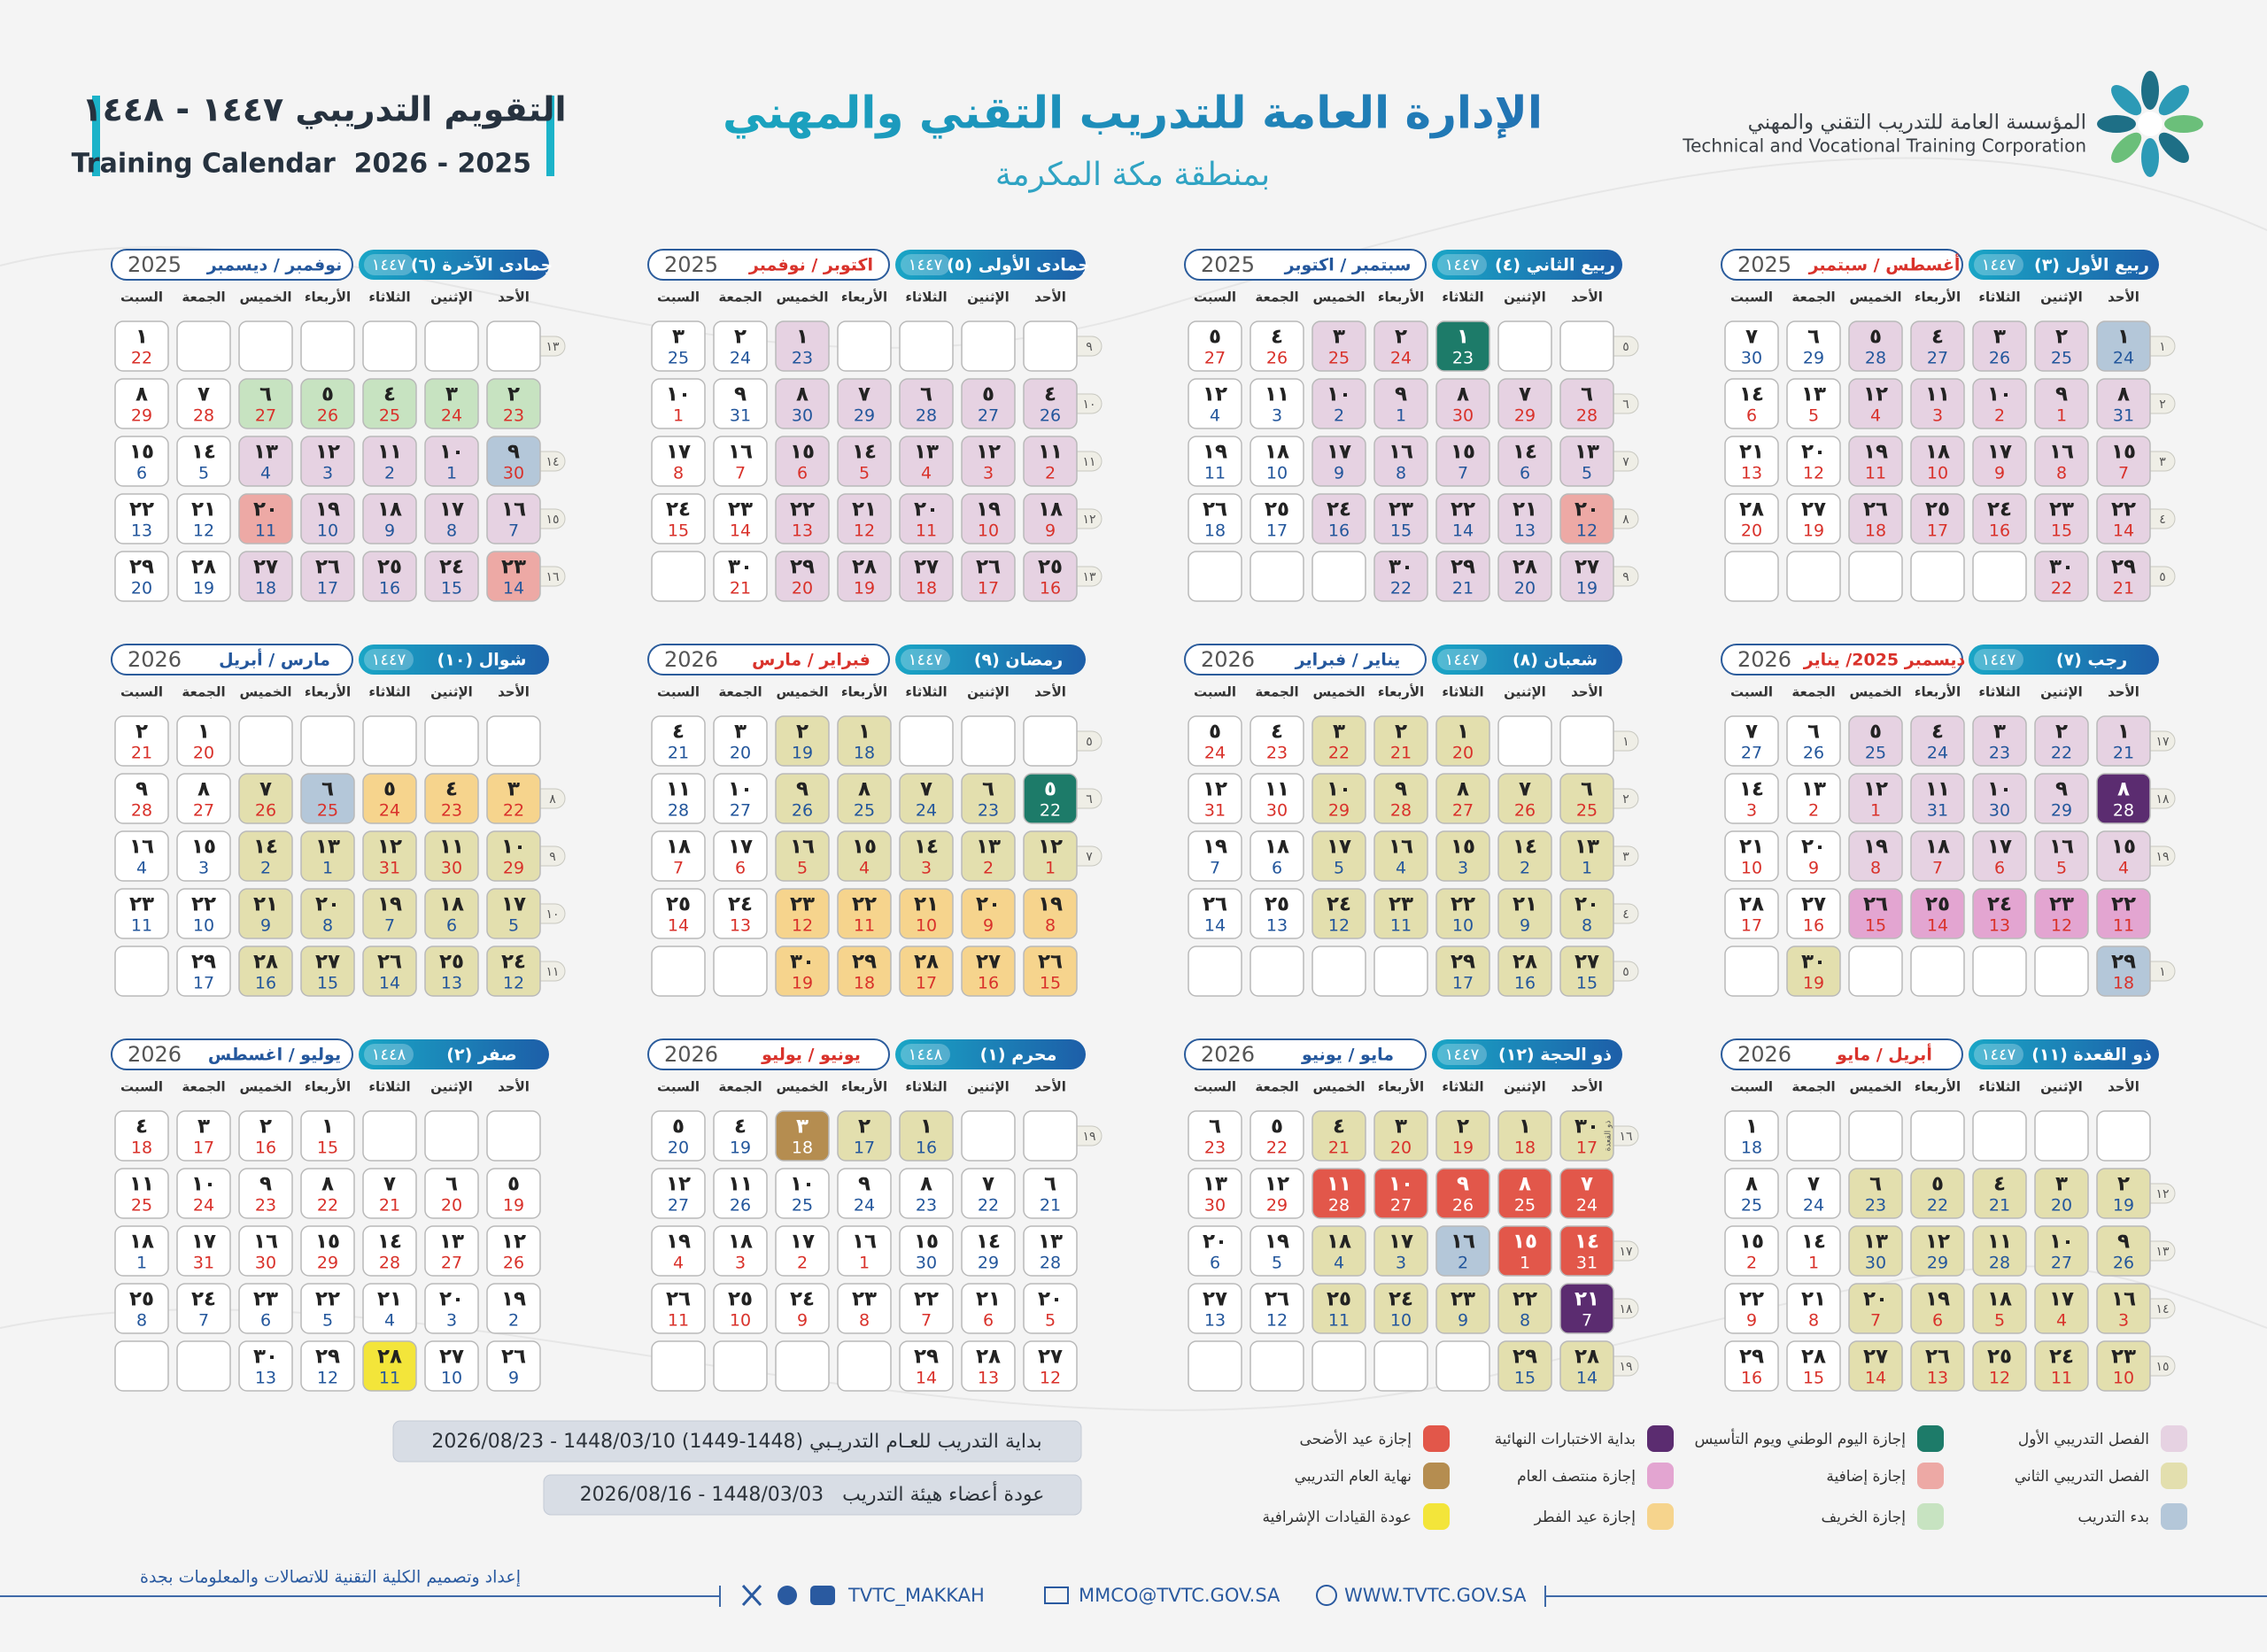  Describe the element at coordinates (691, 264) in the screenshot. I see `greg-year: 2025` at that location.